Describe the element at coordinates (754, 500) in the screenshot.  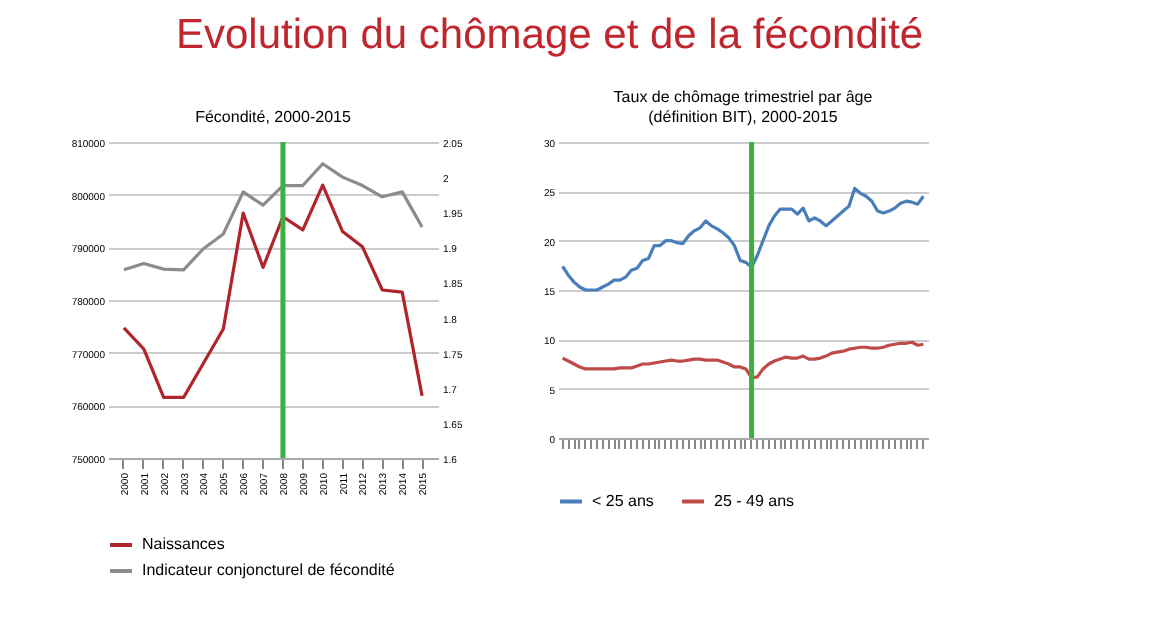
I see `legend-label: 25 - 49 ans` at that location.